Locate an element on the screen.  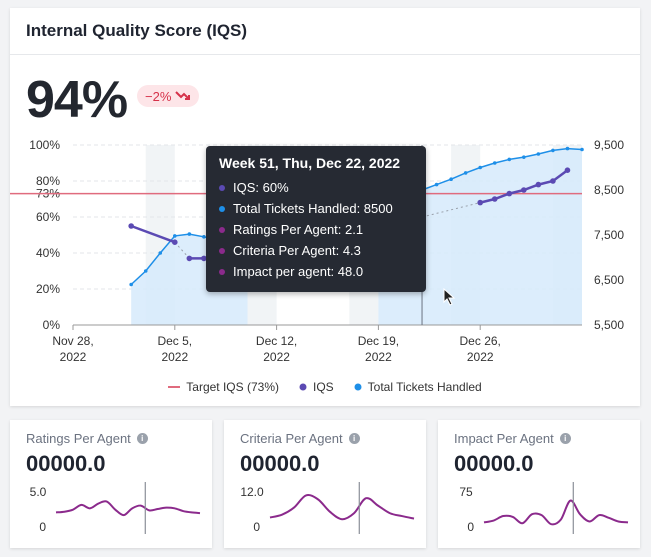
criteria-card: Criteria Per Agent i 00000.0 12.0 0 is located at coordinates (325, 484).